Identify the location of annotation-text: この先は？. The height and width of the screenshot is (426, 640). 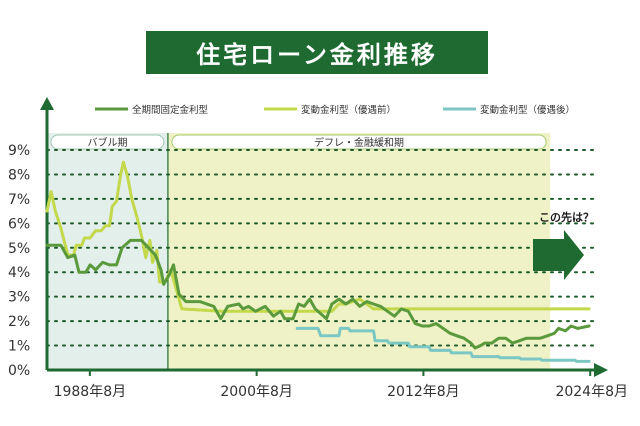
(566, 217).